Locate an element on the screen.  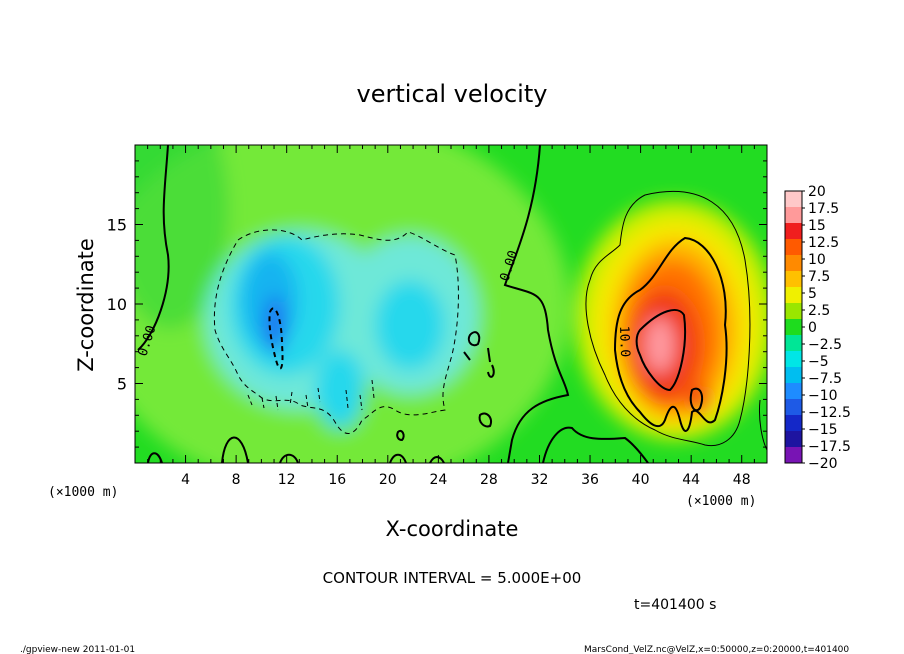
x-tick-label: 28 is located at coordinates (489, 480).